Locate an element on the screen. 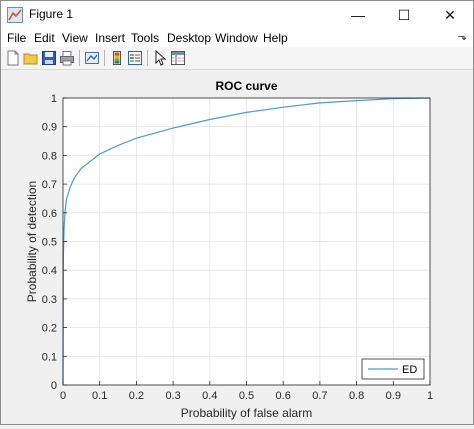  menu-tools: Tools is located at coordinates (145, 38).